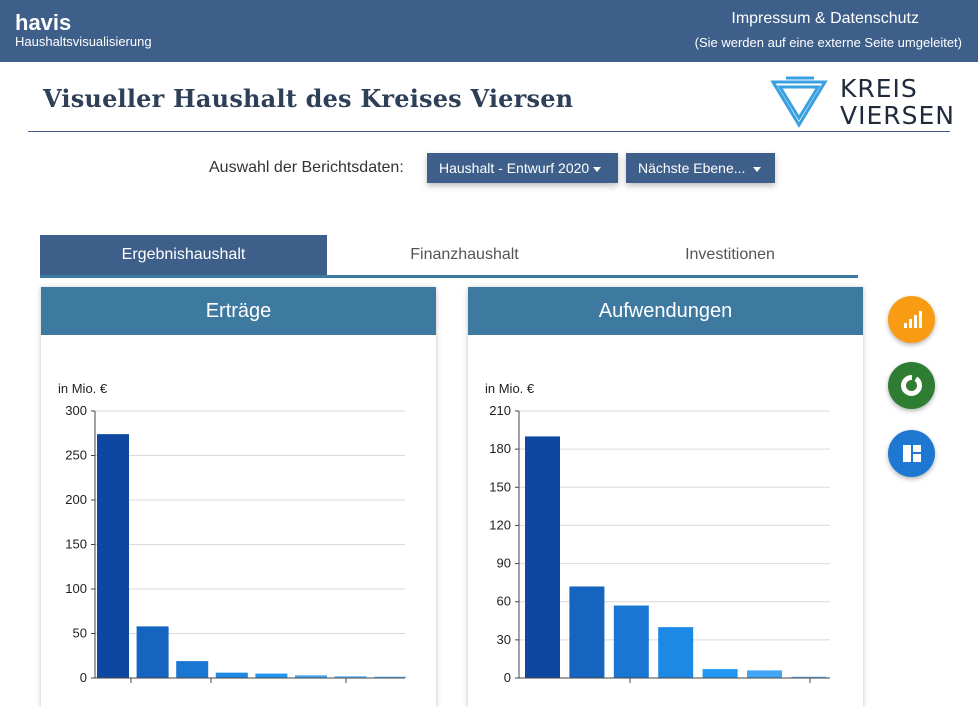  What do you see at coordinates (504, 639) in the screenshot?
I see `y-tick-label: 30` at bounding box center [504, 639].